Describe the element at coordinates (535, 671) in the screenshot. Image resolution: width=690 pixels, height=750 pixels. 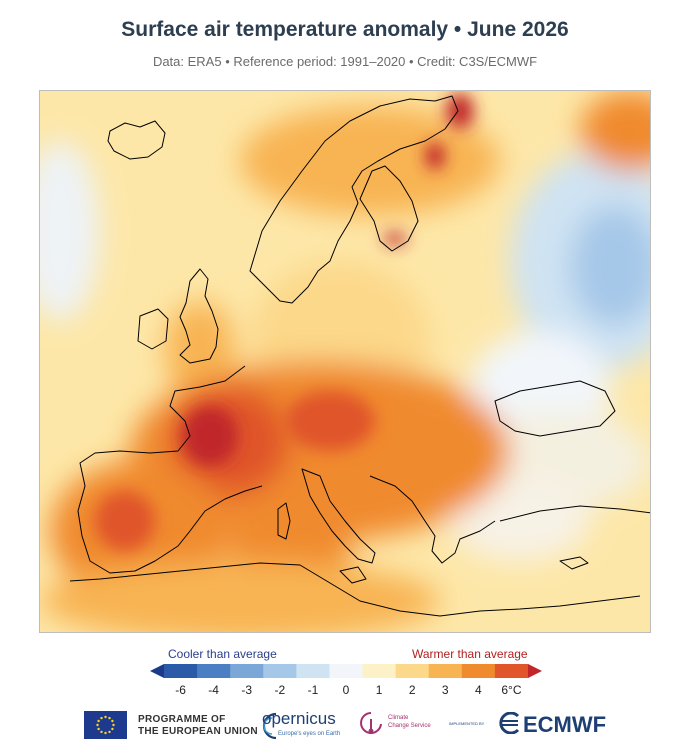
I see `legend-arrow-warm` at that location.